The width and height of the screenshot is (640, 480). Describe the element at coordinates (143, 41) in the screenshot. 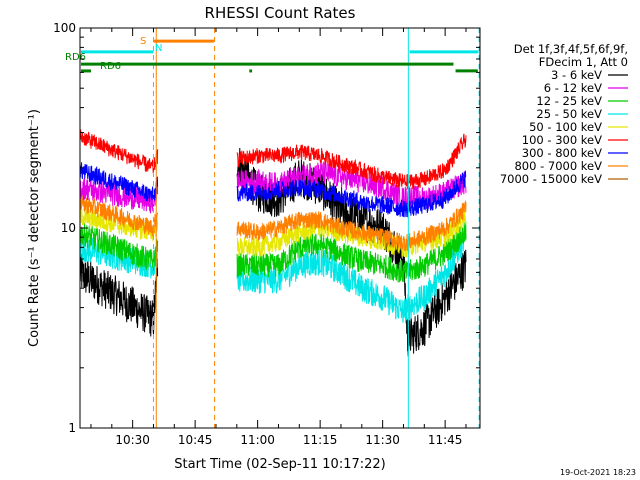

I see `status-label-s: S` at that location.